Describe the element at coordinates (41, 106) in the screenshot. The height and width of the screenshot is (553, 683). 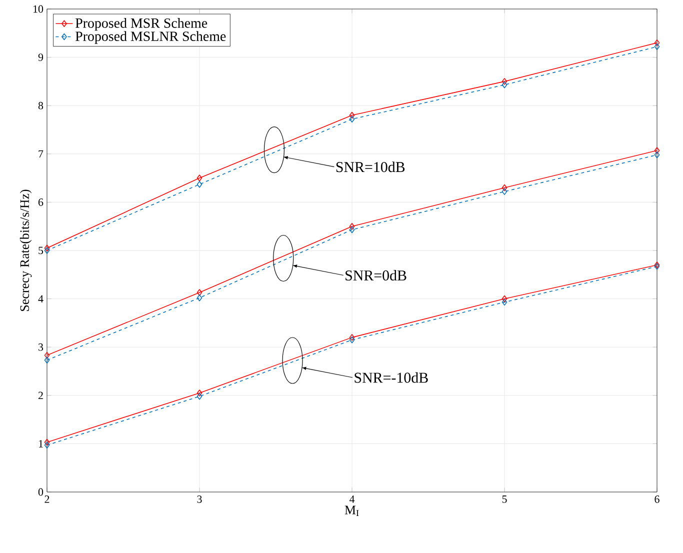
I see `y-tick-label: 8` at that location.